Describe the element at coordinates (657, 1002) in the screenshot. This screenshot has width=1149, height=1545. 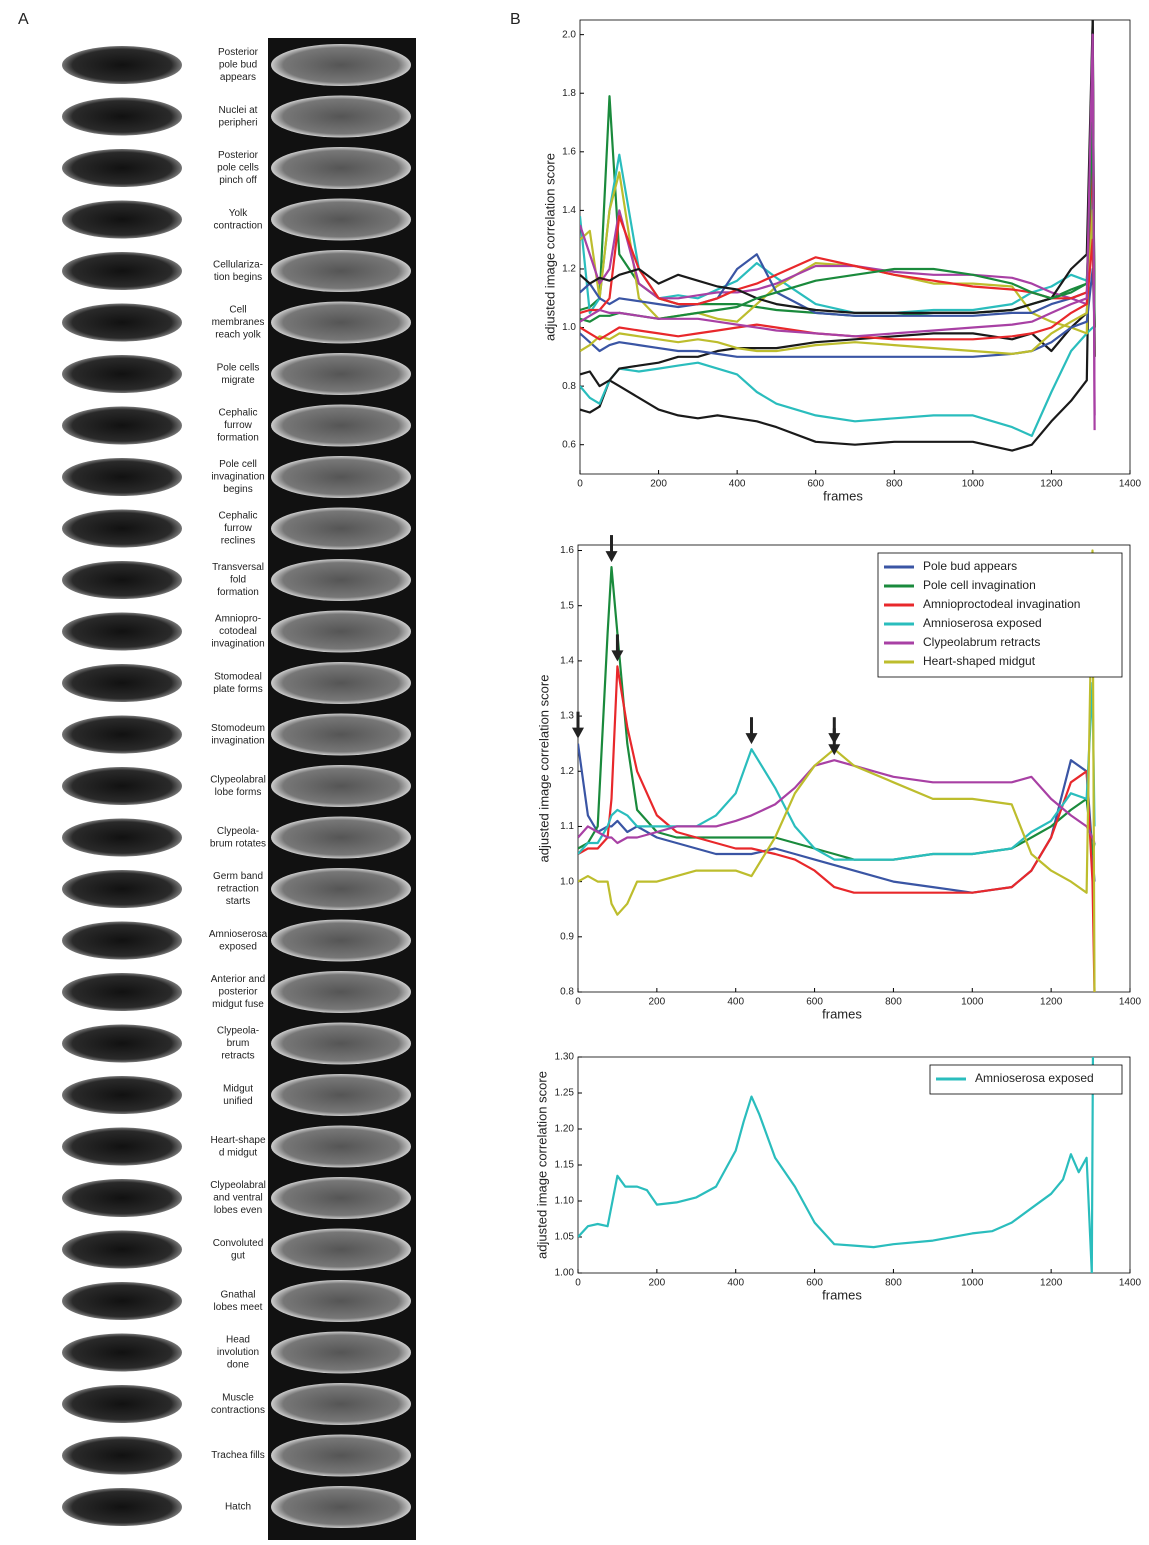
I see `x-tick-label: 200` at that location.